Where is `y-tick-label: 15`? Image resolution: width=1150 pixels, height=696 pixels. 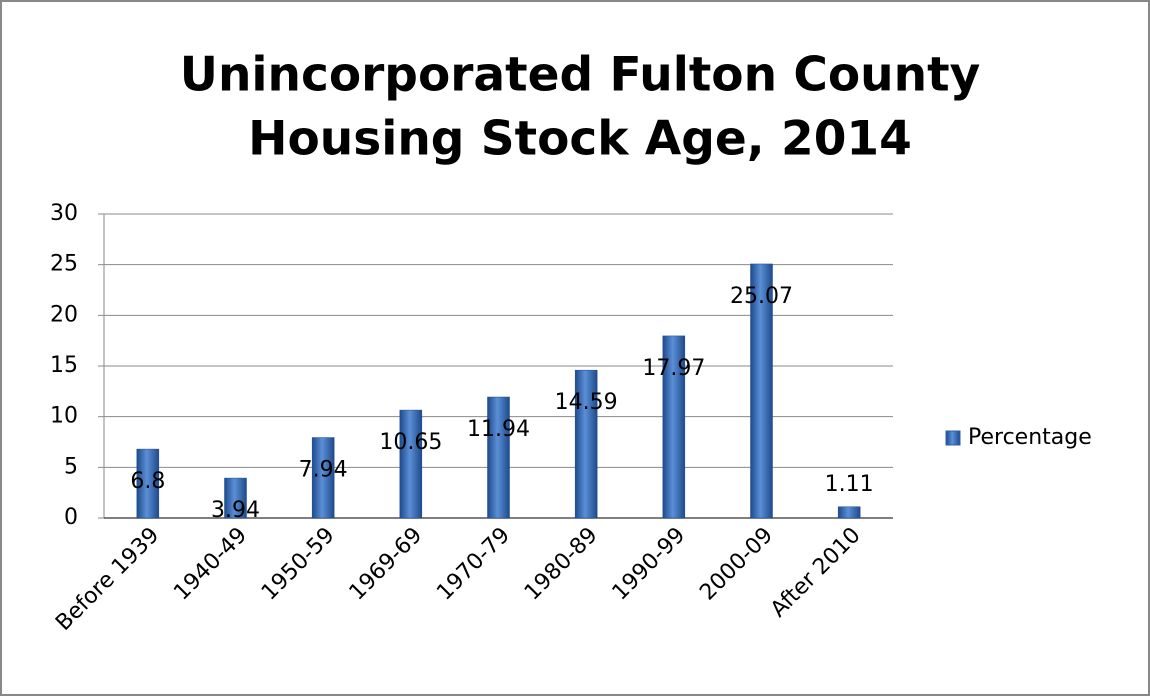
y-tick-label: 15 is located at coordinates (64, 365).